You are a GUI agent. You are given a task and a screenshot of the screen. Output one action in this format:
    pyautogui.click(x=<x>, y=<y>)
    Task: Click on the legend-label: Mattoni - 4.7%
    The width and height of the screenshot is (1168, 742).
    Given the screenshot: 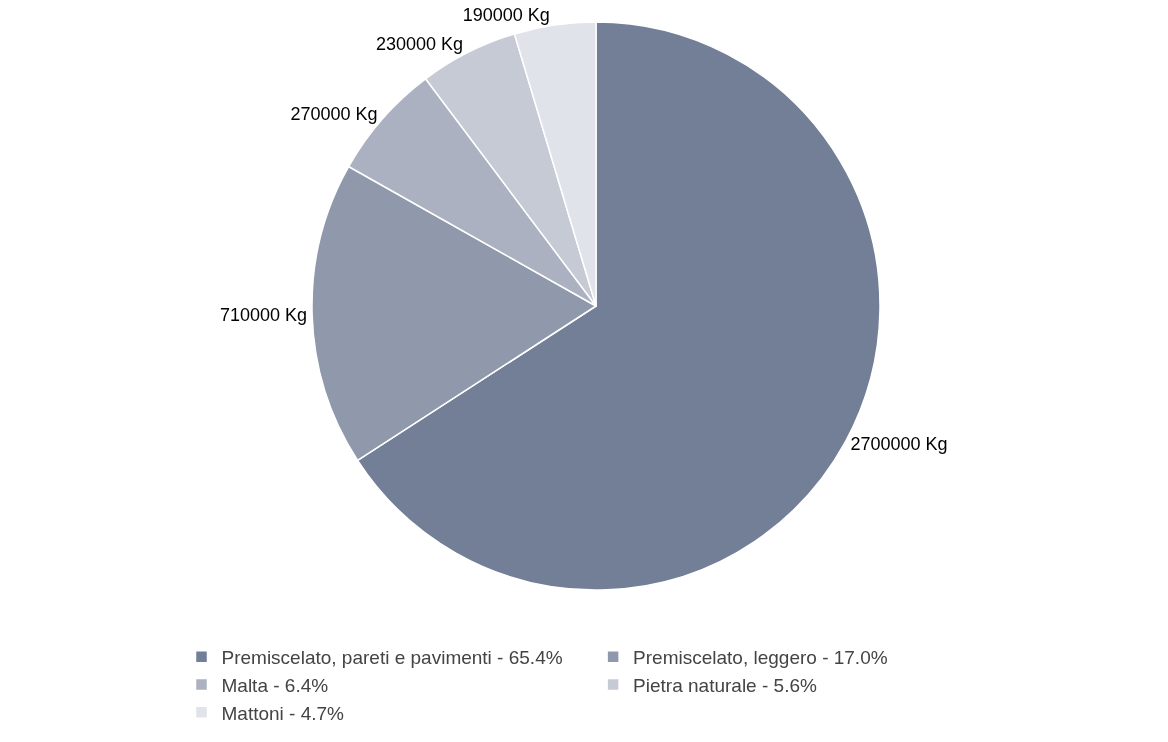 What is the action you would take?
    pyautogui.click(x=283, y=713)
    